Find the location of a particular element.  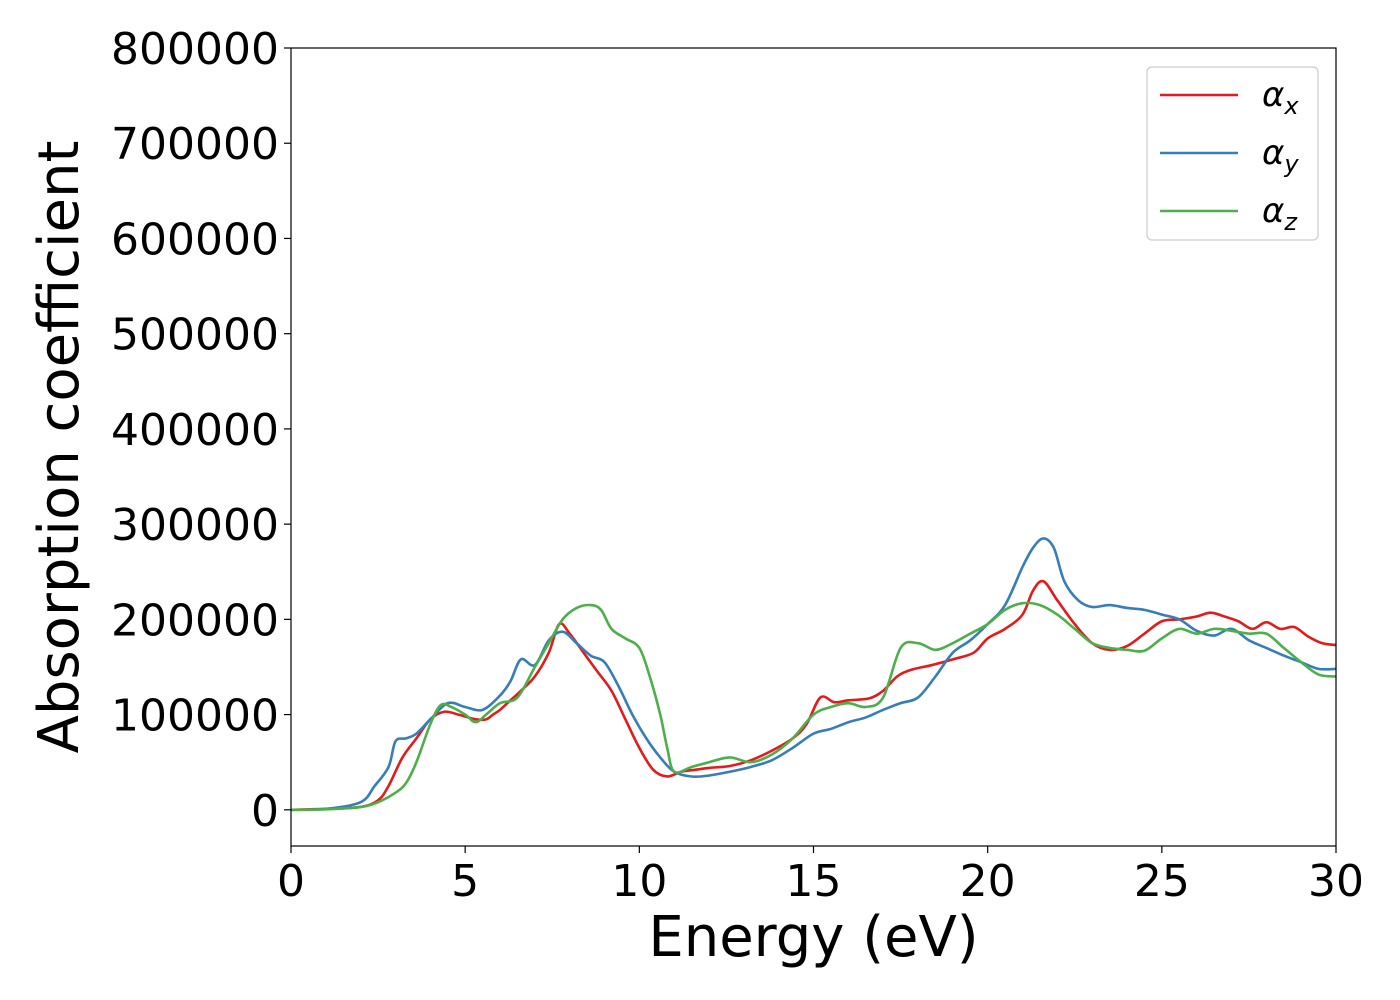

y-tick-label: 200000 is located at coordinates (195, 620).